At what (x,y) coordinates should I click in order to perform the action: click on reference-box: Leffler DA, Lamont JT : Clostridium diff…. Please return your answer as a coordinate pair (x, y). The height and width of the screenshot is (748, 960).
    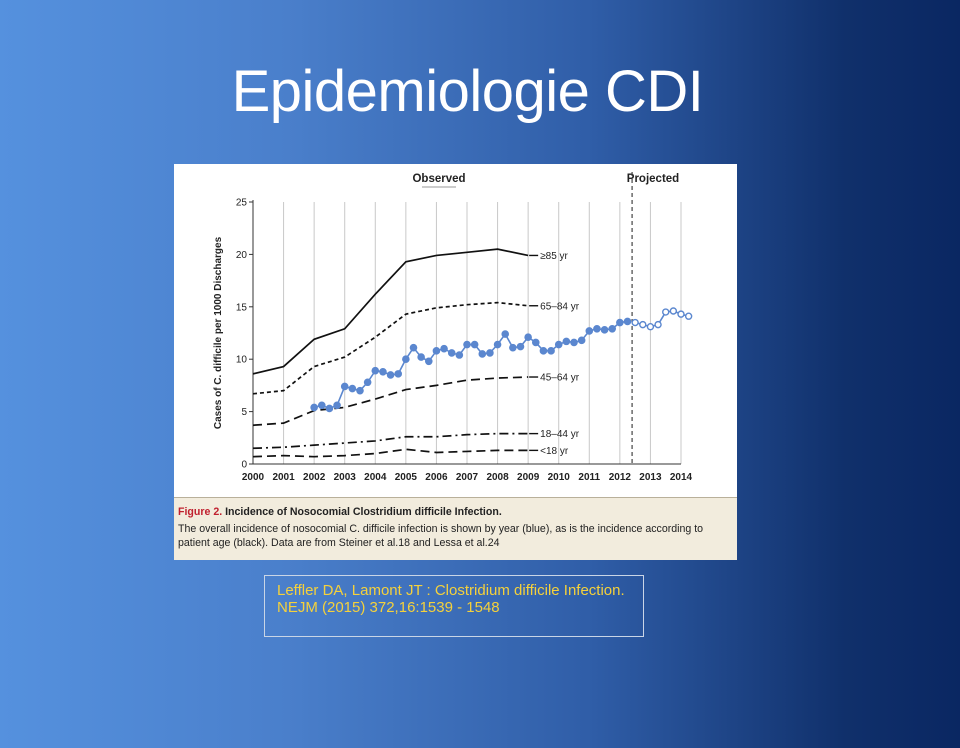
    Looking at the image, I should click on (454, 606).